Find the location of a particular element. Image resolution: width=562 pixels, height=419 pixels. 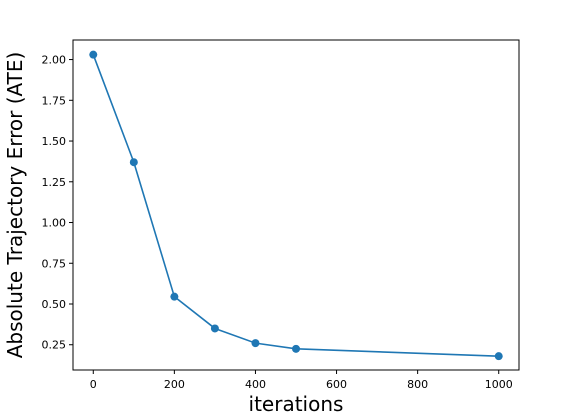

y-tick-label: 1.25 is located at coordinates (54, 182).